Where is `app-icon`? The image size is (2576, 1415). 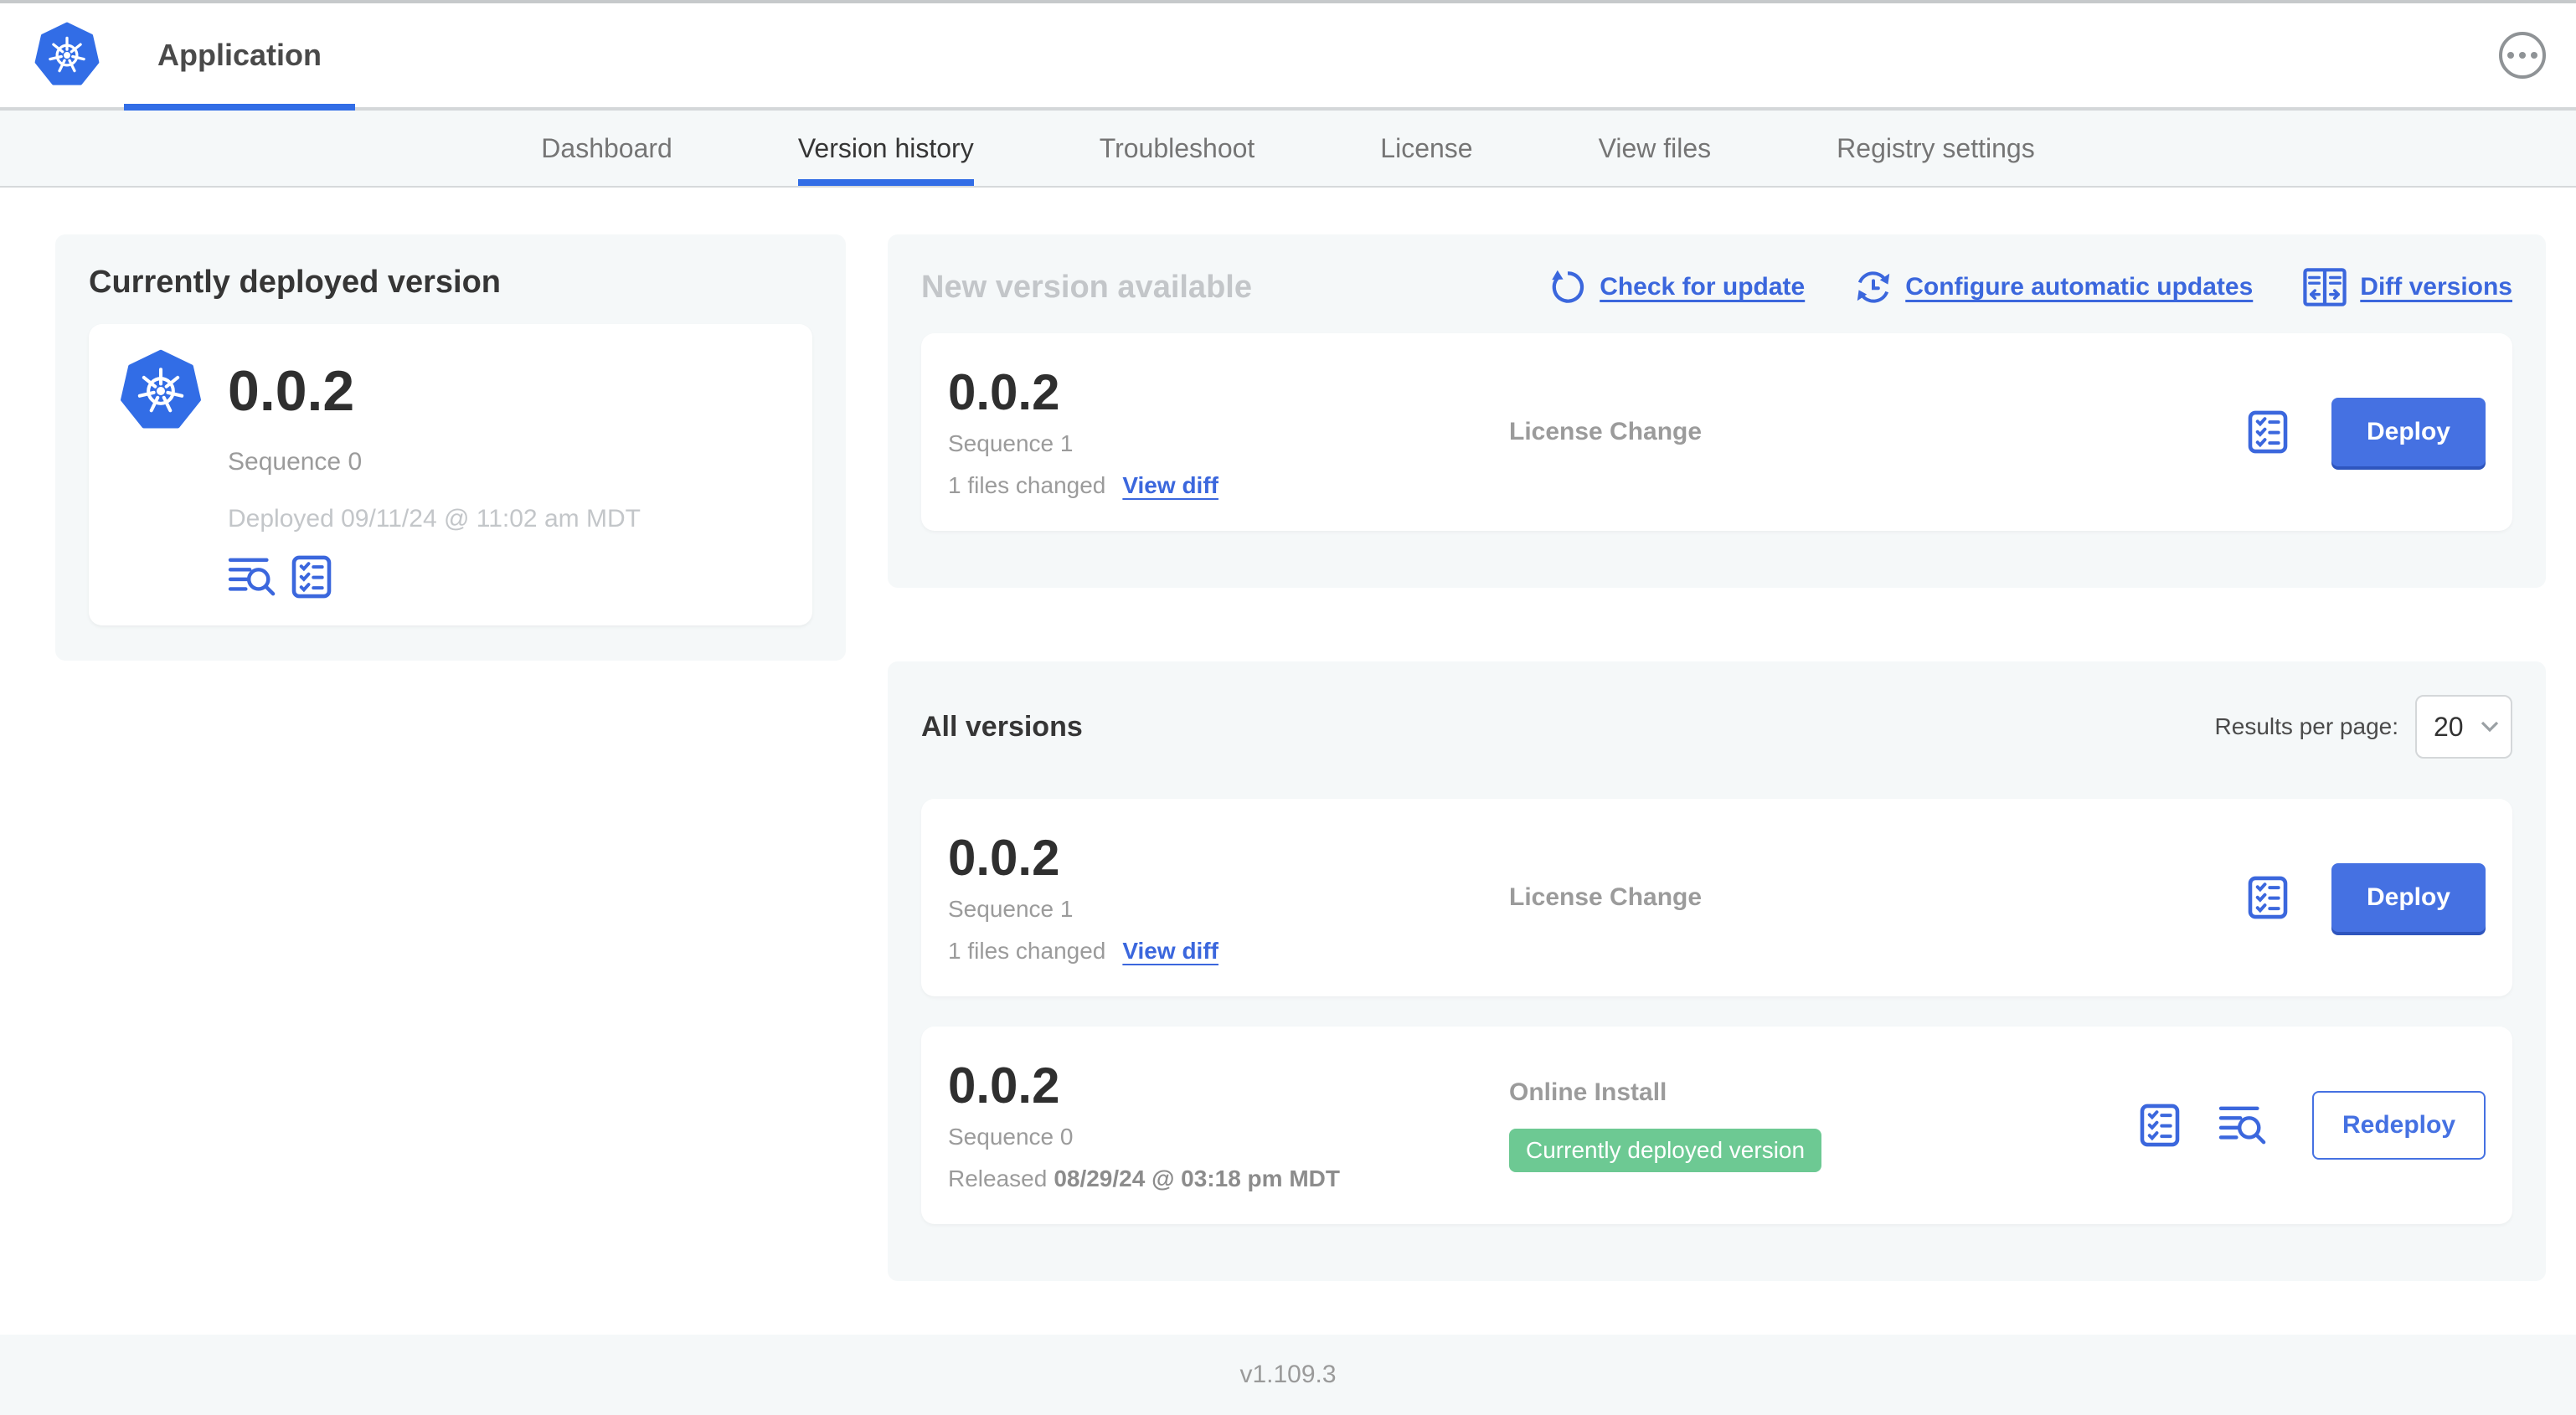 app-icon is located at coordinates (161, 391).